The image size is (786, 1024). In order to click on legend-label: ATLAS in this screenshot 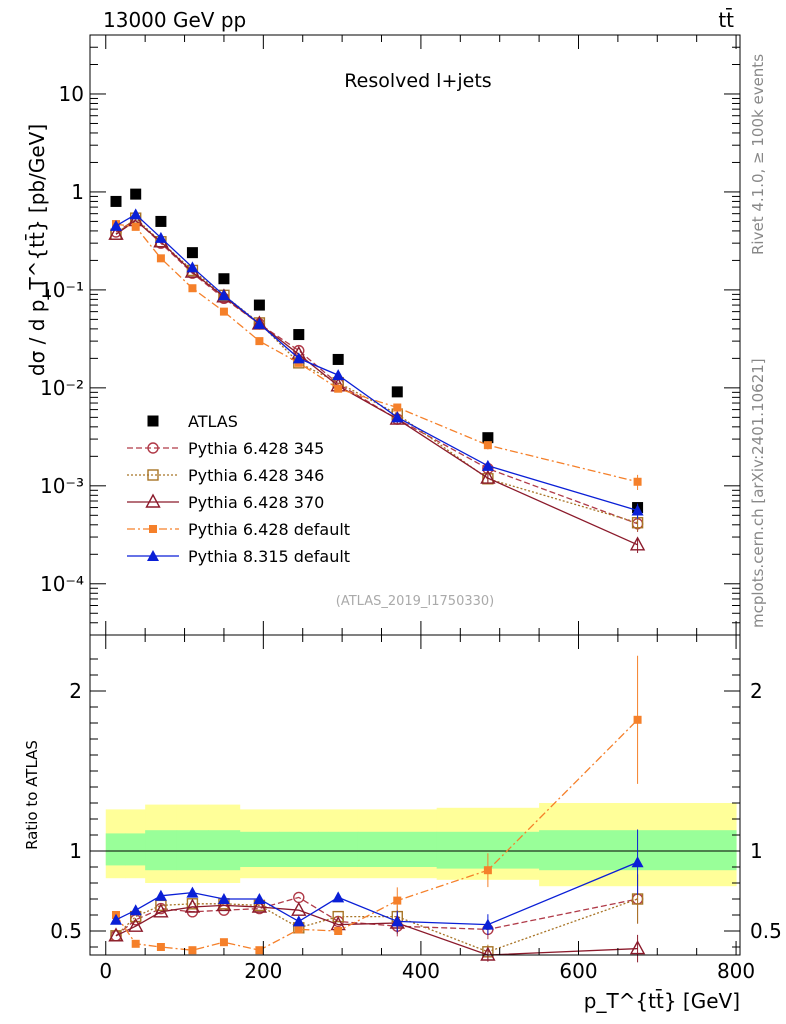, I will do `click(213, 421)`.